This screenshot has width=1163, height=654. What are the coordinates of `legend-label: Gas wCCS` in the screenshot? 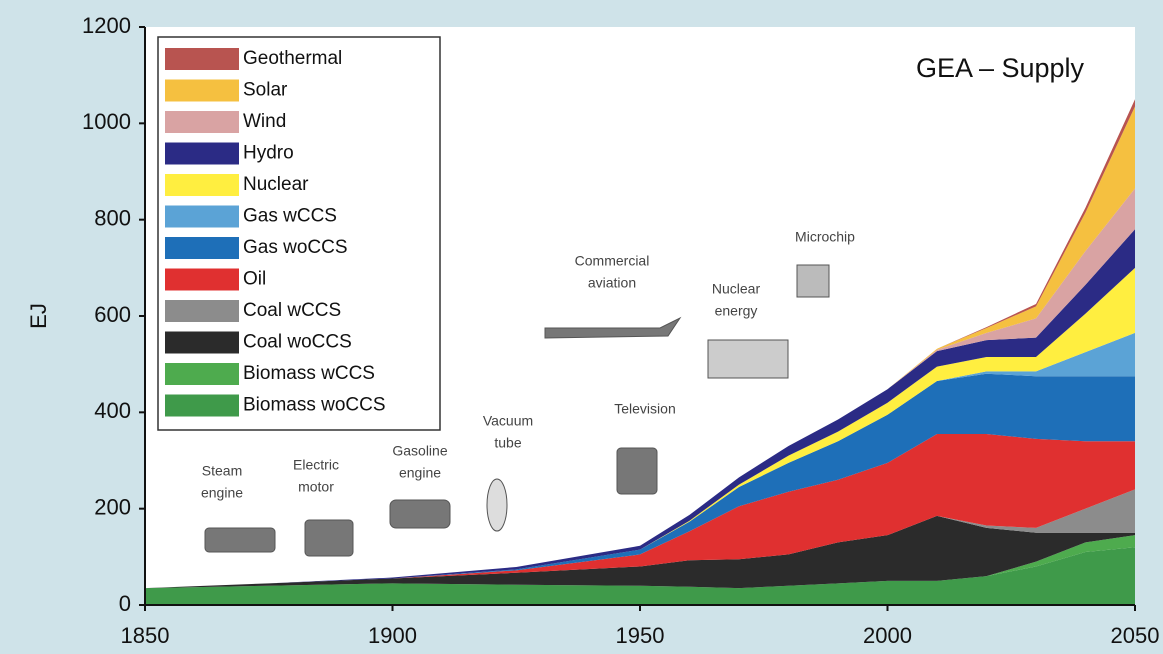 It's located at (290, 216).